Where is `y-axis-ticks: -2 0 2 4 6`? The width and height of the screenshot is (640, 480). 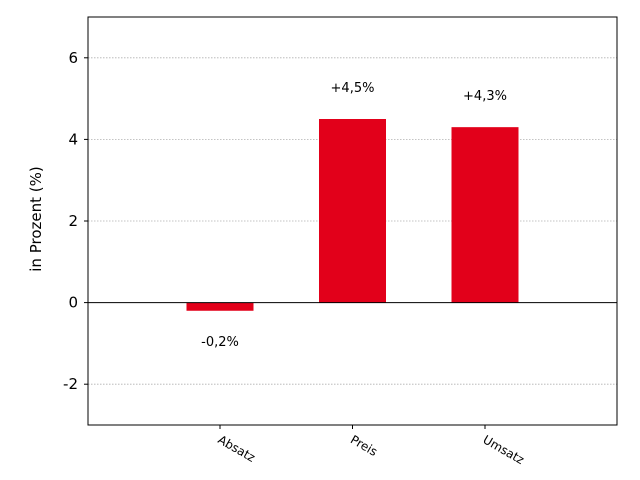
y-axis-ticks: -2 0 2 4 6 is located at coordinates (75, 221).